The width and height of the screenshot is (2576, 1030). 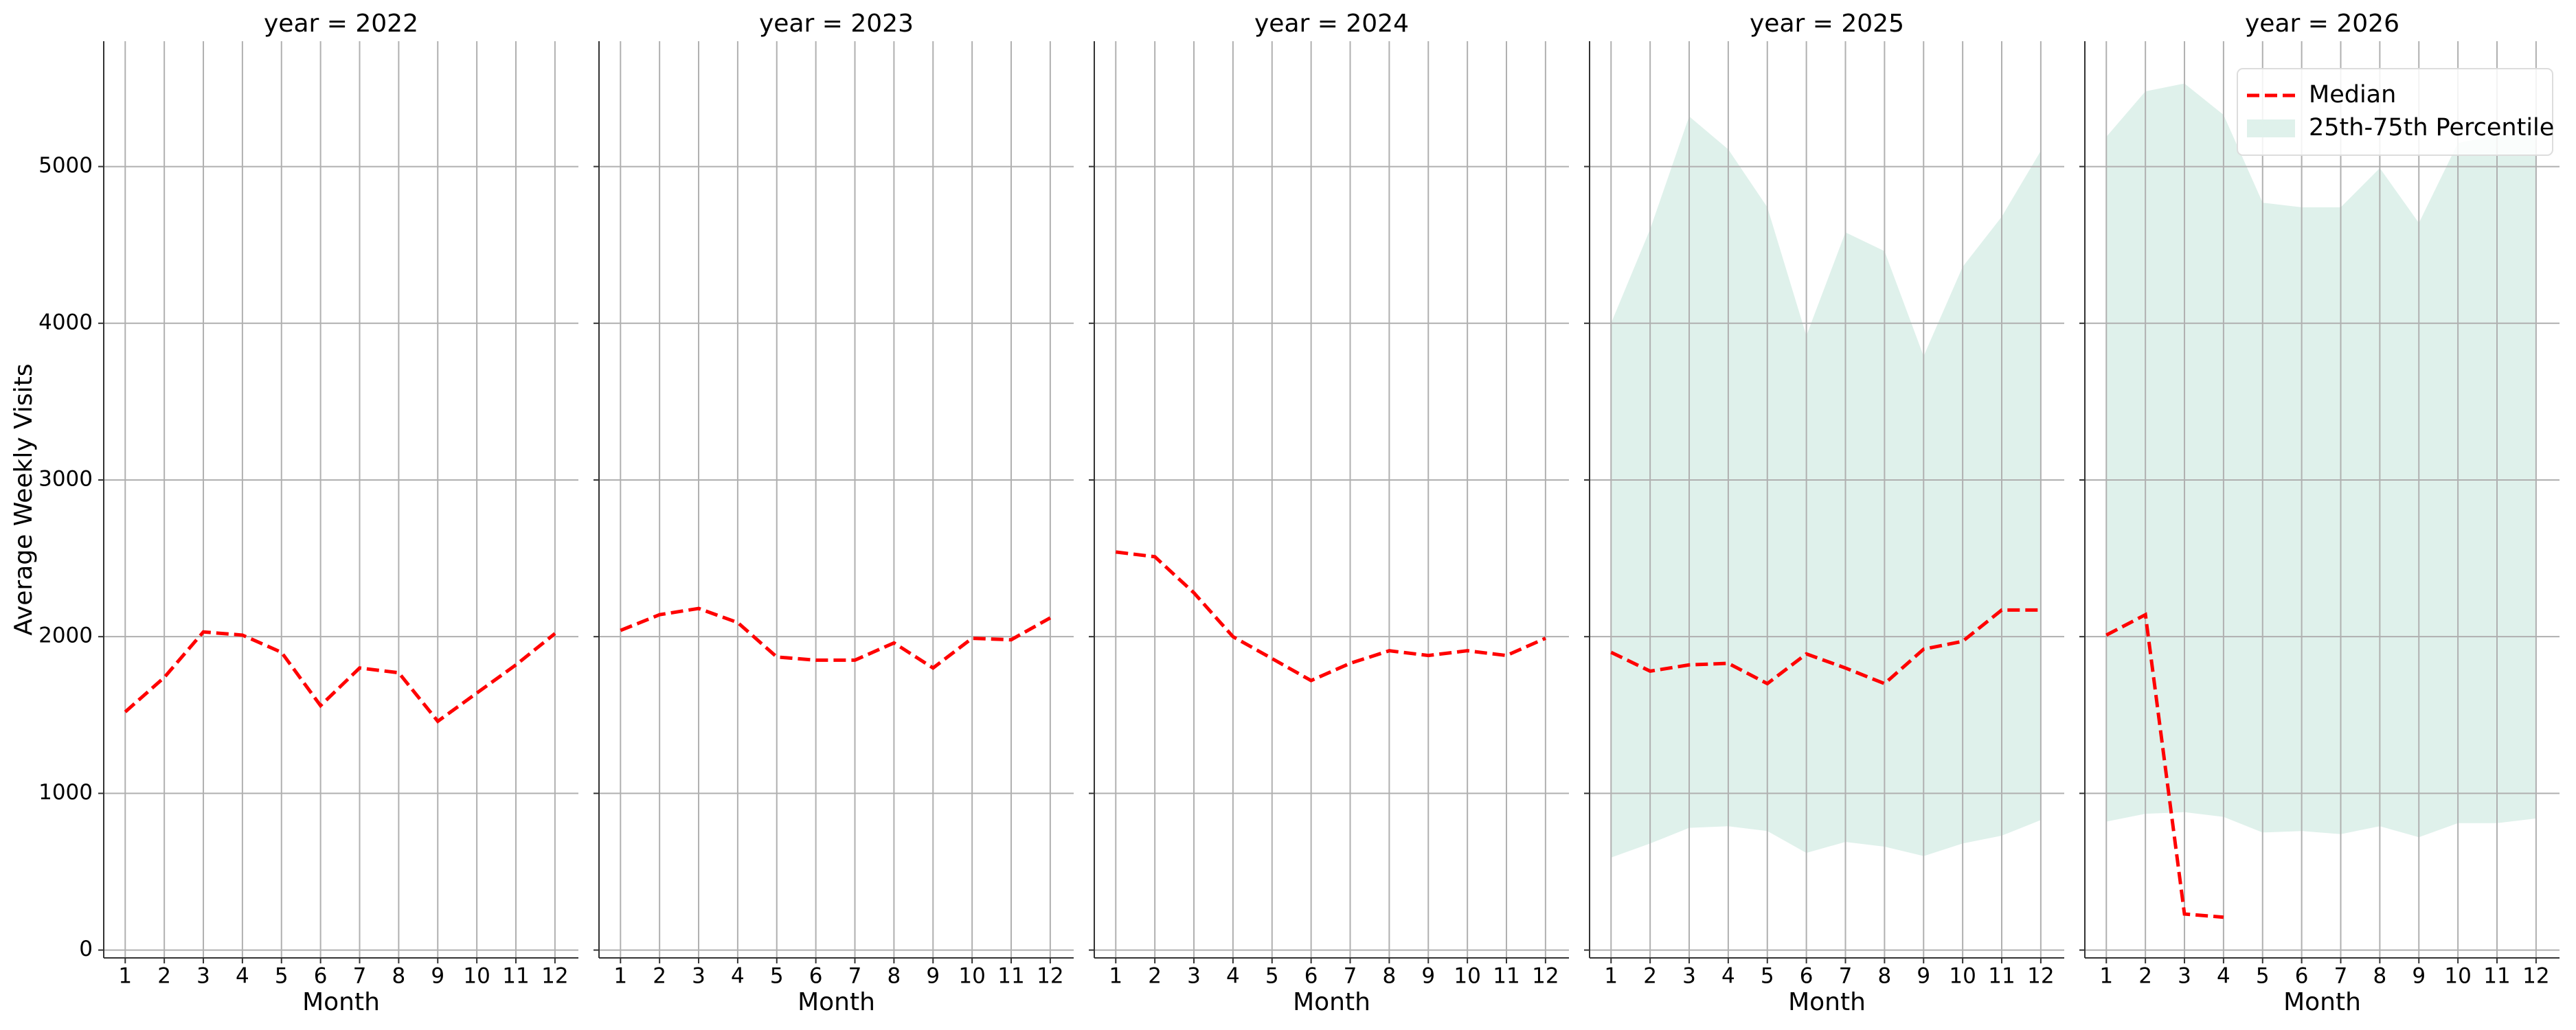 What do you see at coordinates (1331, 24) in the screenshot?
I see `panel-title: year = 2024` at bounding box center [1331, 24].